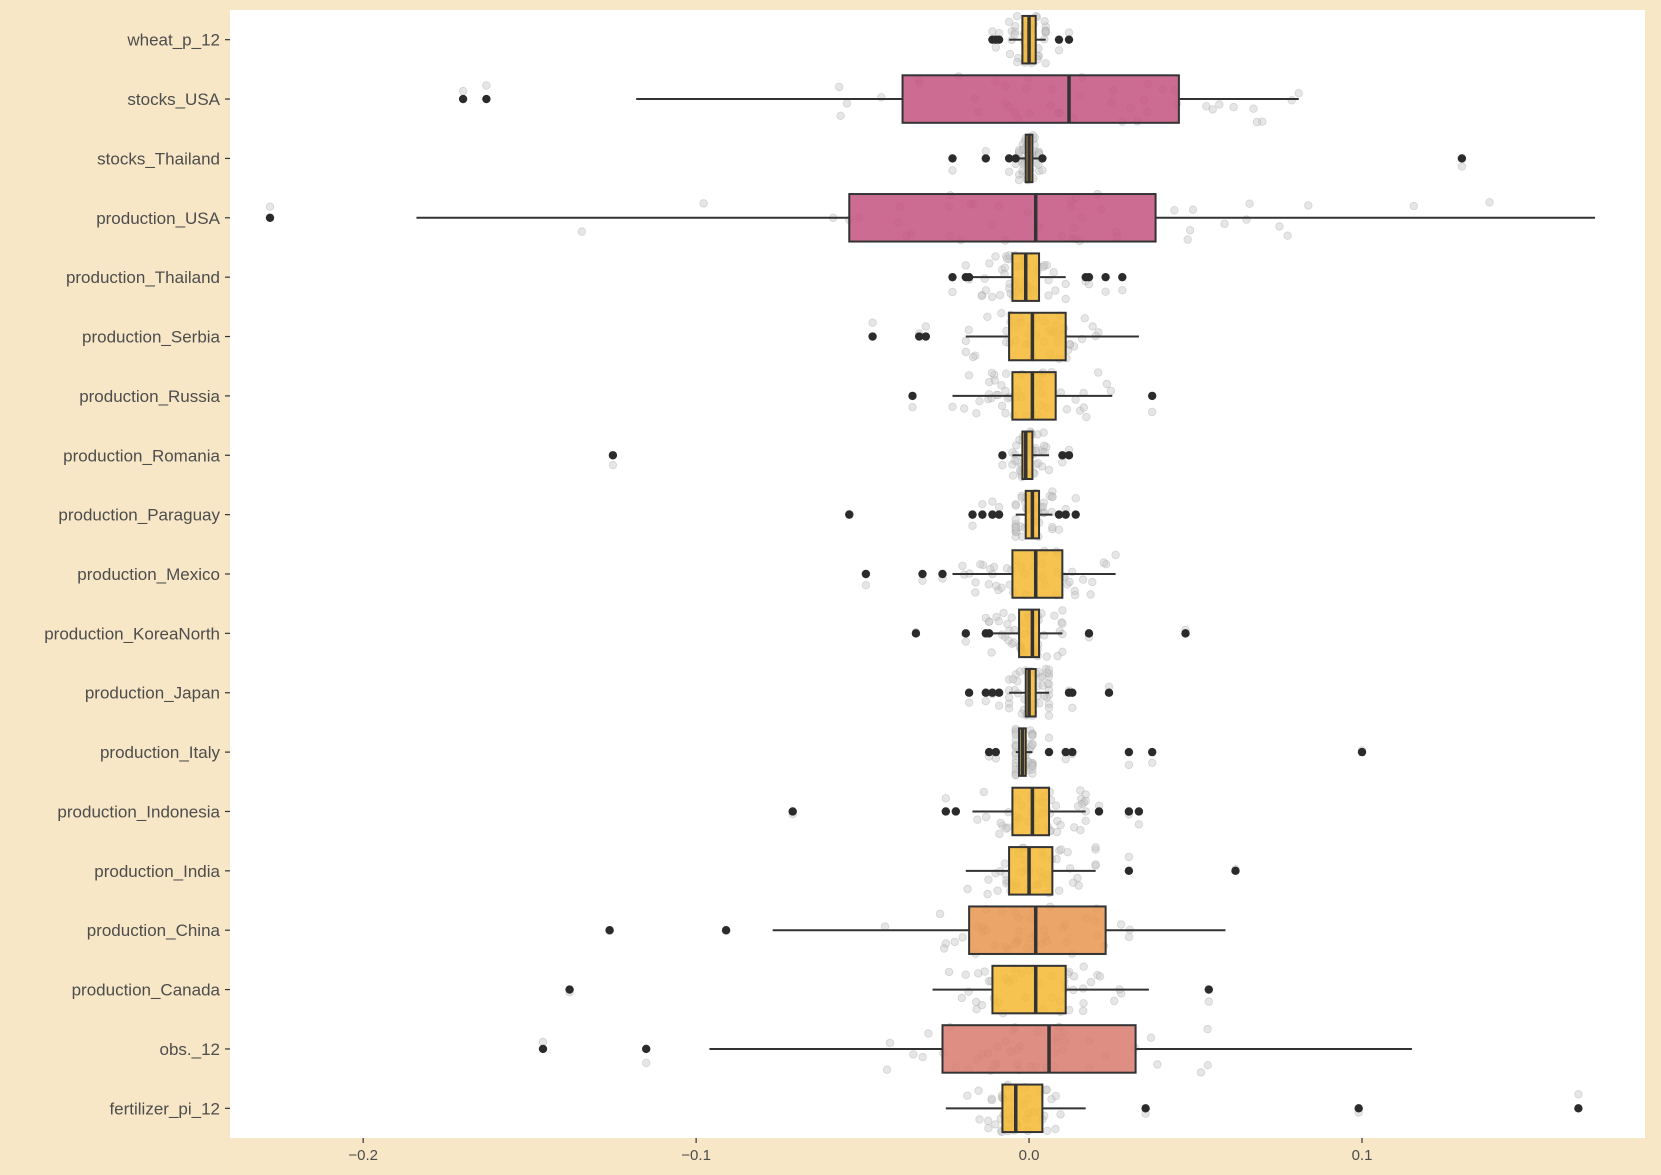  Describe the element at coordinates (1002, 218) in the screenshot. I see `box-production_USA` at that location.